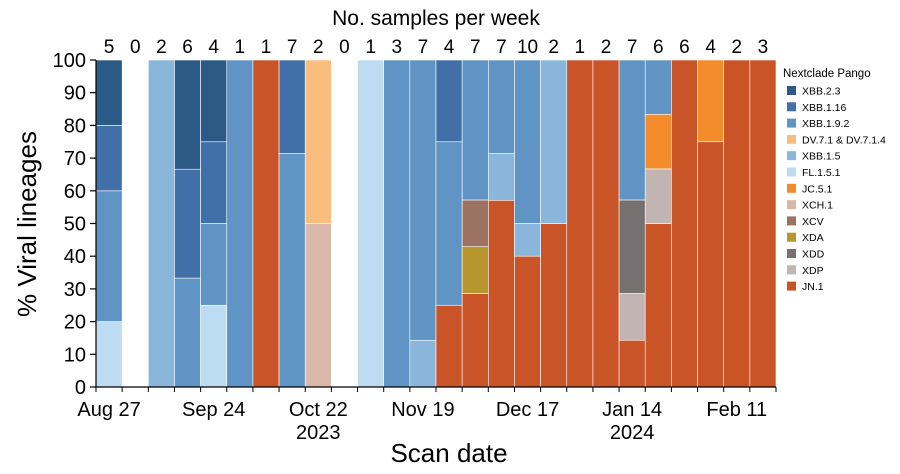  I want to click on bar-segment-xdp, so click(632, 317).